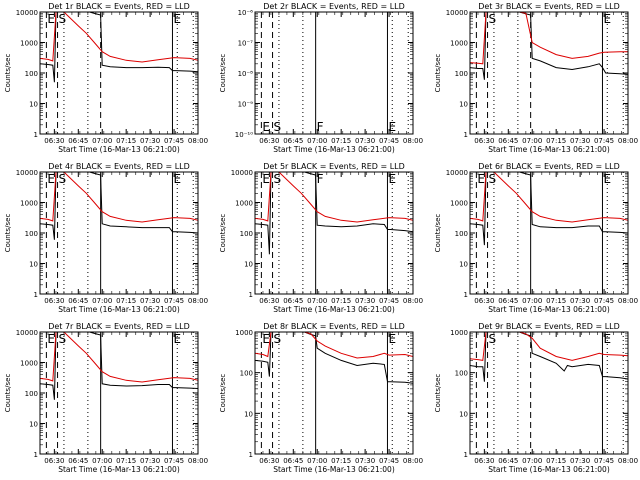 This screenshot has width=640, height=480. Describe the element at coordinates (549, 326) in the screenshot. I see `panel-title: Det 9r BLACK = Events, RED = LLD` at that location.